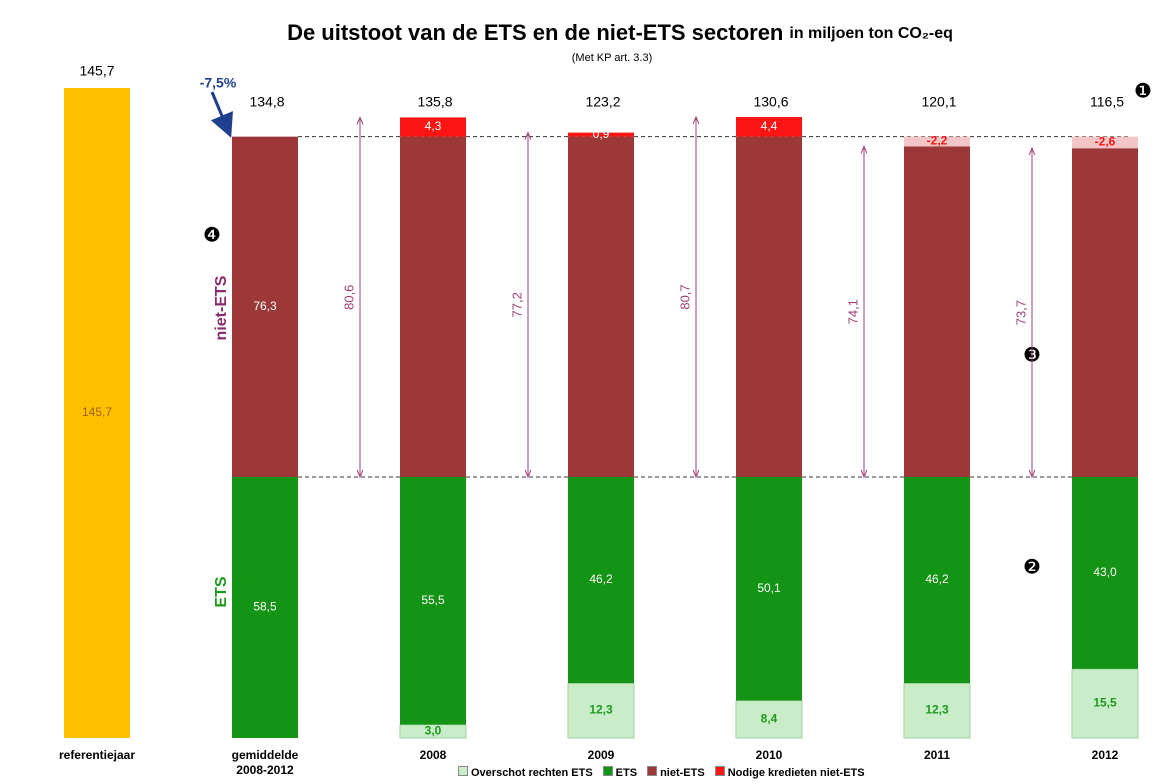  I want to click on bar-label: 8,4, so click(769, 718).